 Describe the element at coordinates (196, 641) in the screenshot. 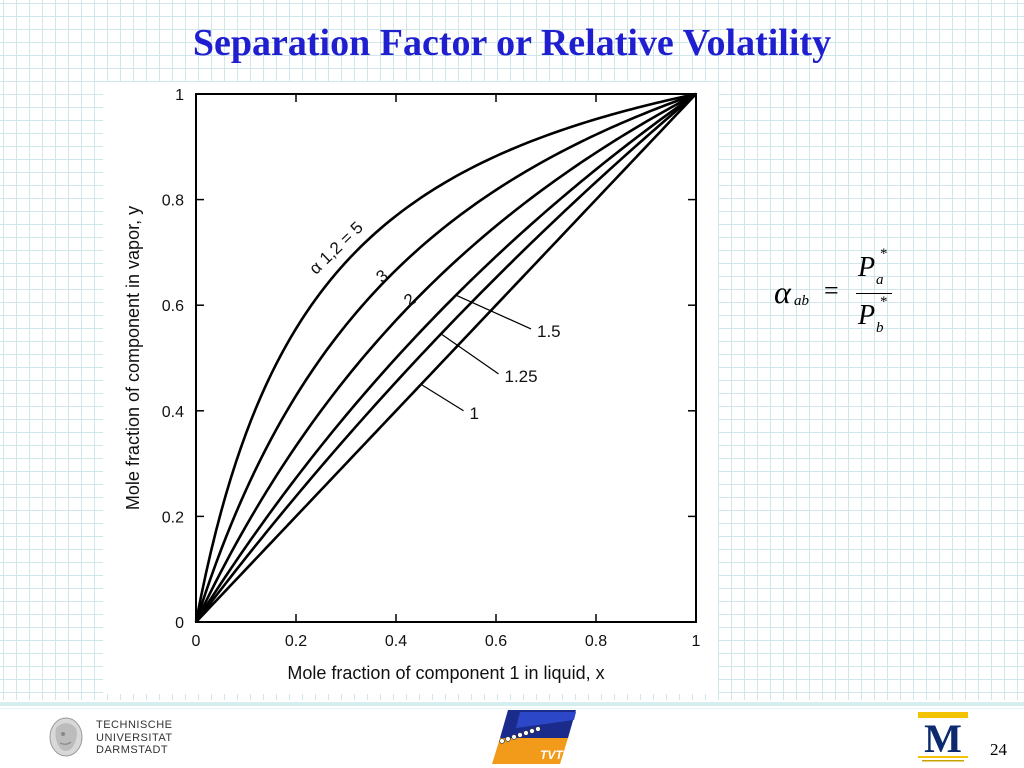

I see `x-tick-label: 0` at that location.